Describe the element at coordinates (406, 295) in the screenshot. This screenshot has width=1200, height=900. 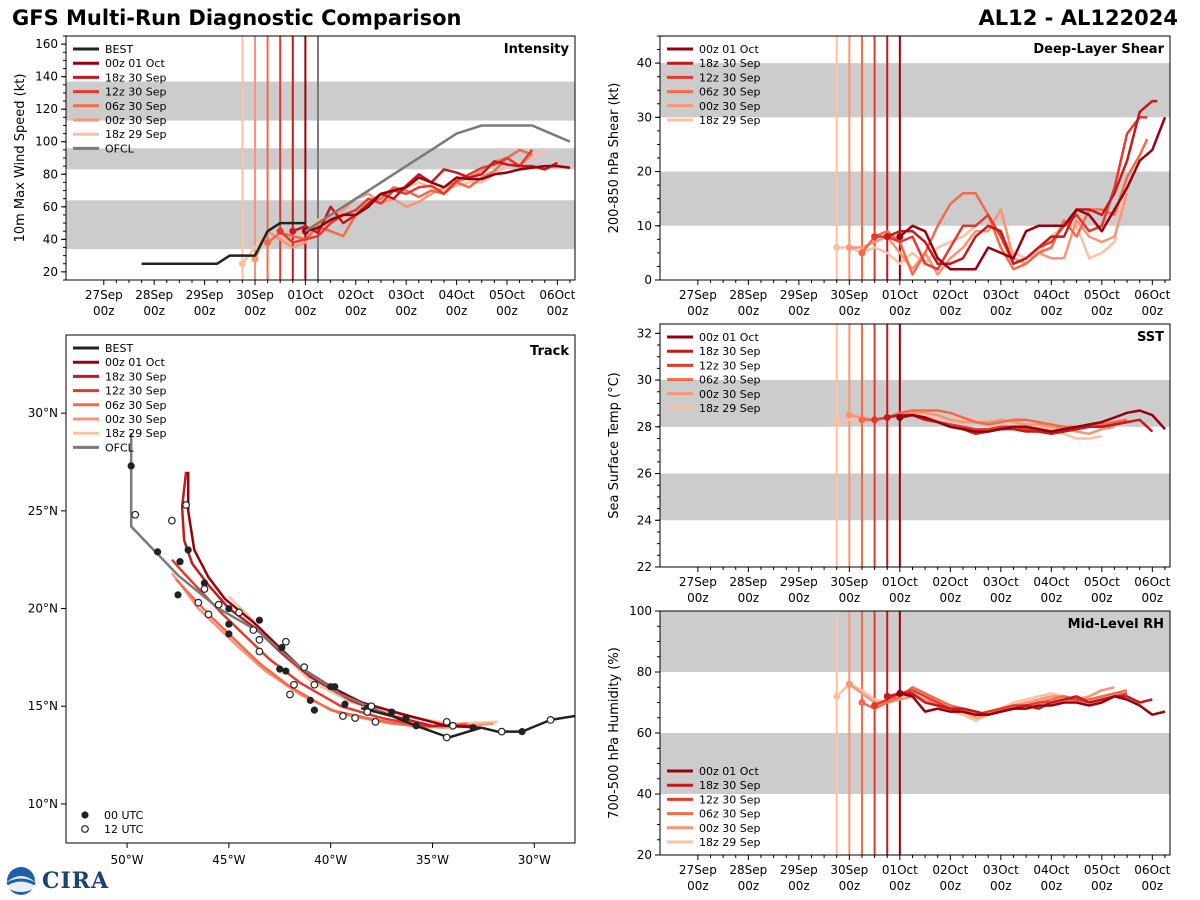
I see `intensity-xtick-label-33: 03Oct` at that location.